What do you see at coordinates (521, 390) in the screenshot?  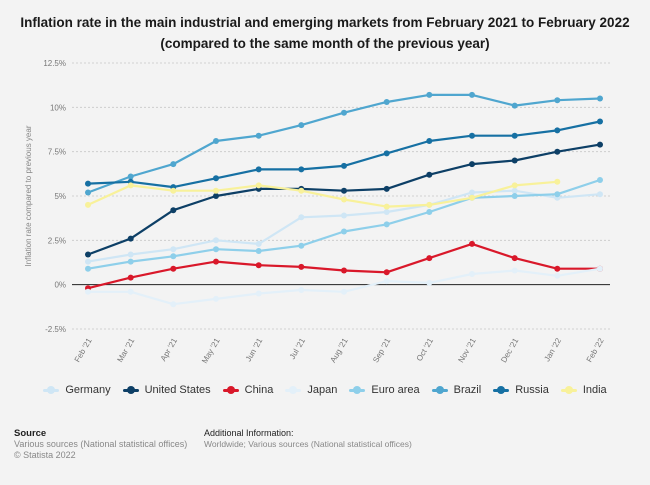 I see `legend-item-russia: Russia` at bounding box center [521, 390].